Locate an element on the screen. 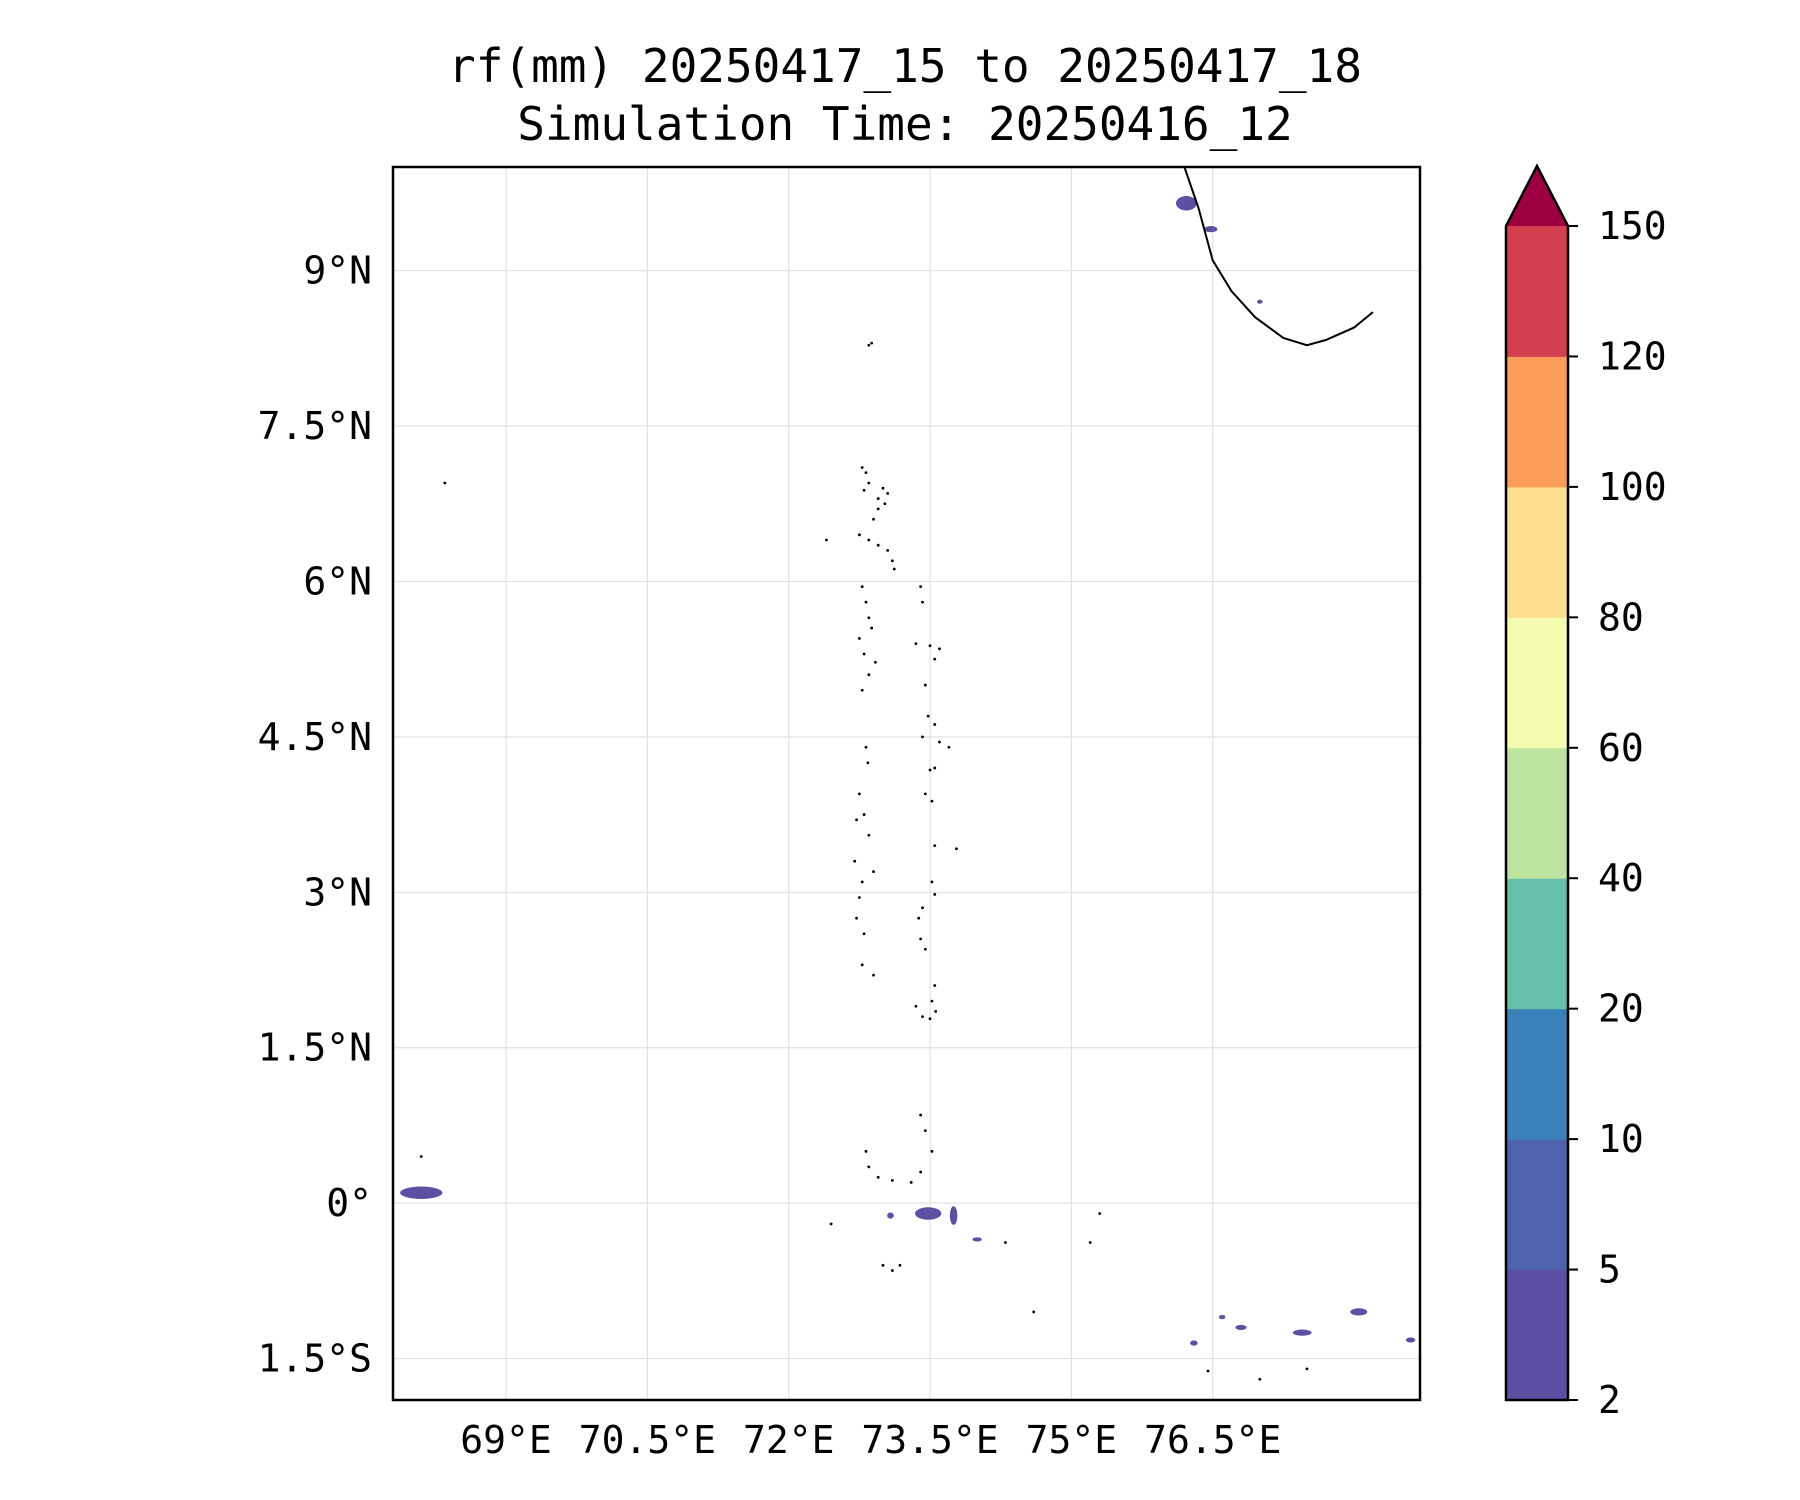 This screenshot has height=1500, width=1800. colorbar-label-6: 80 is located at coordinates (1621, 617).